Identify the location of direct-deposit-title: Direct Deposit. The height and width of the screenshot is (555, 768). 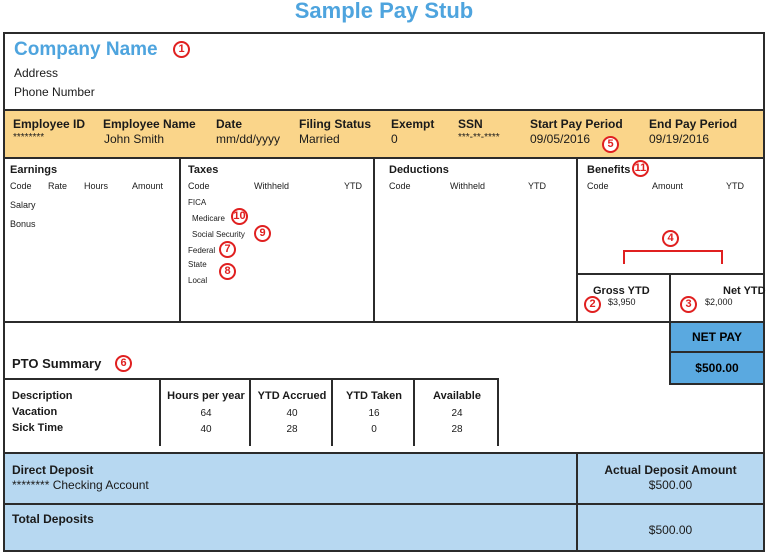
(53, 470).